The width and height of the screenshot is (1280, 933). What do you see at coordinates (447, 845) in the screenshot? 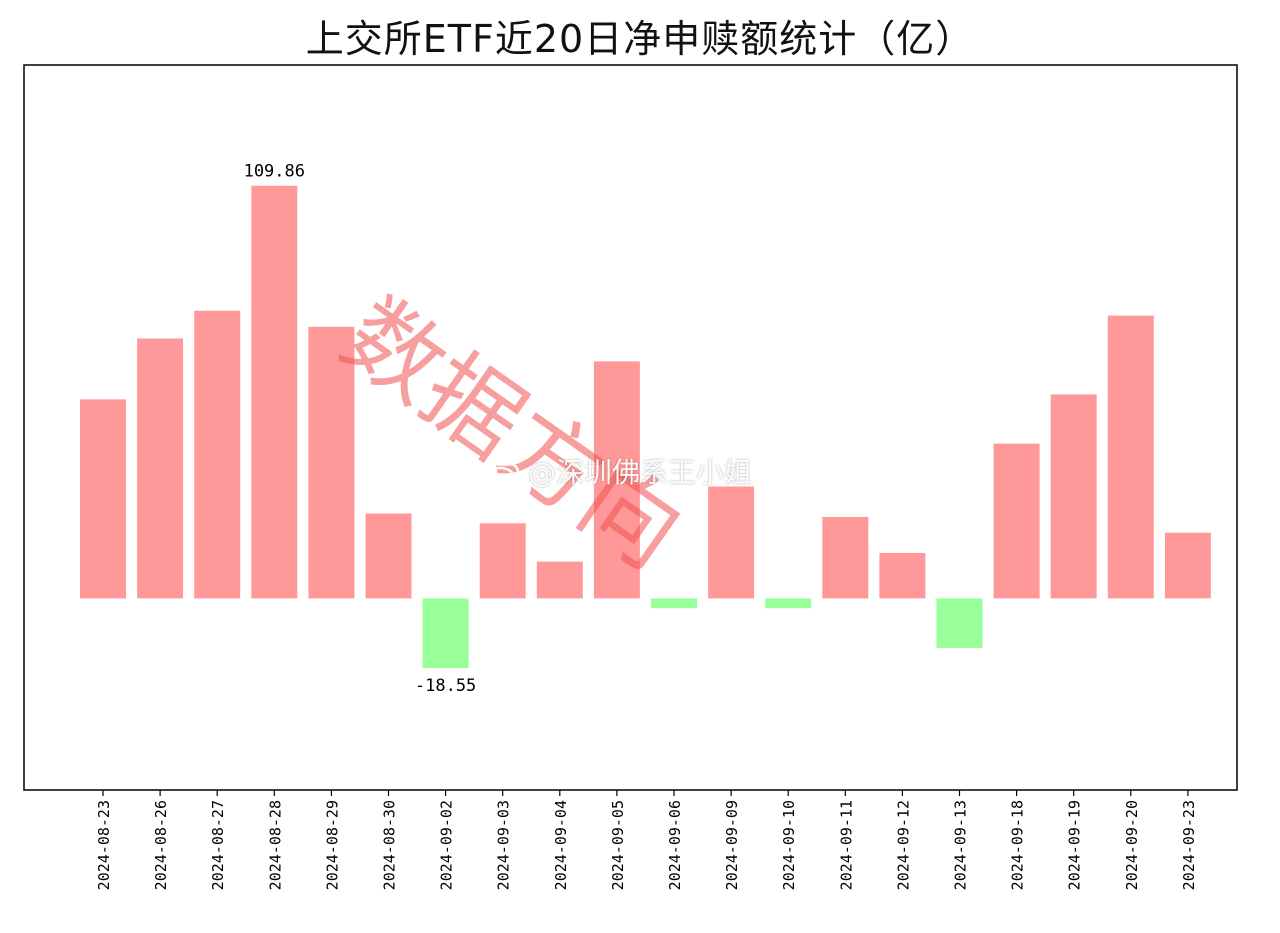
I see `x-tick-label: 2024-09-02` at bounding box center [447, 845].